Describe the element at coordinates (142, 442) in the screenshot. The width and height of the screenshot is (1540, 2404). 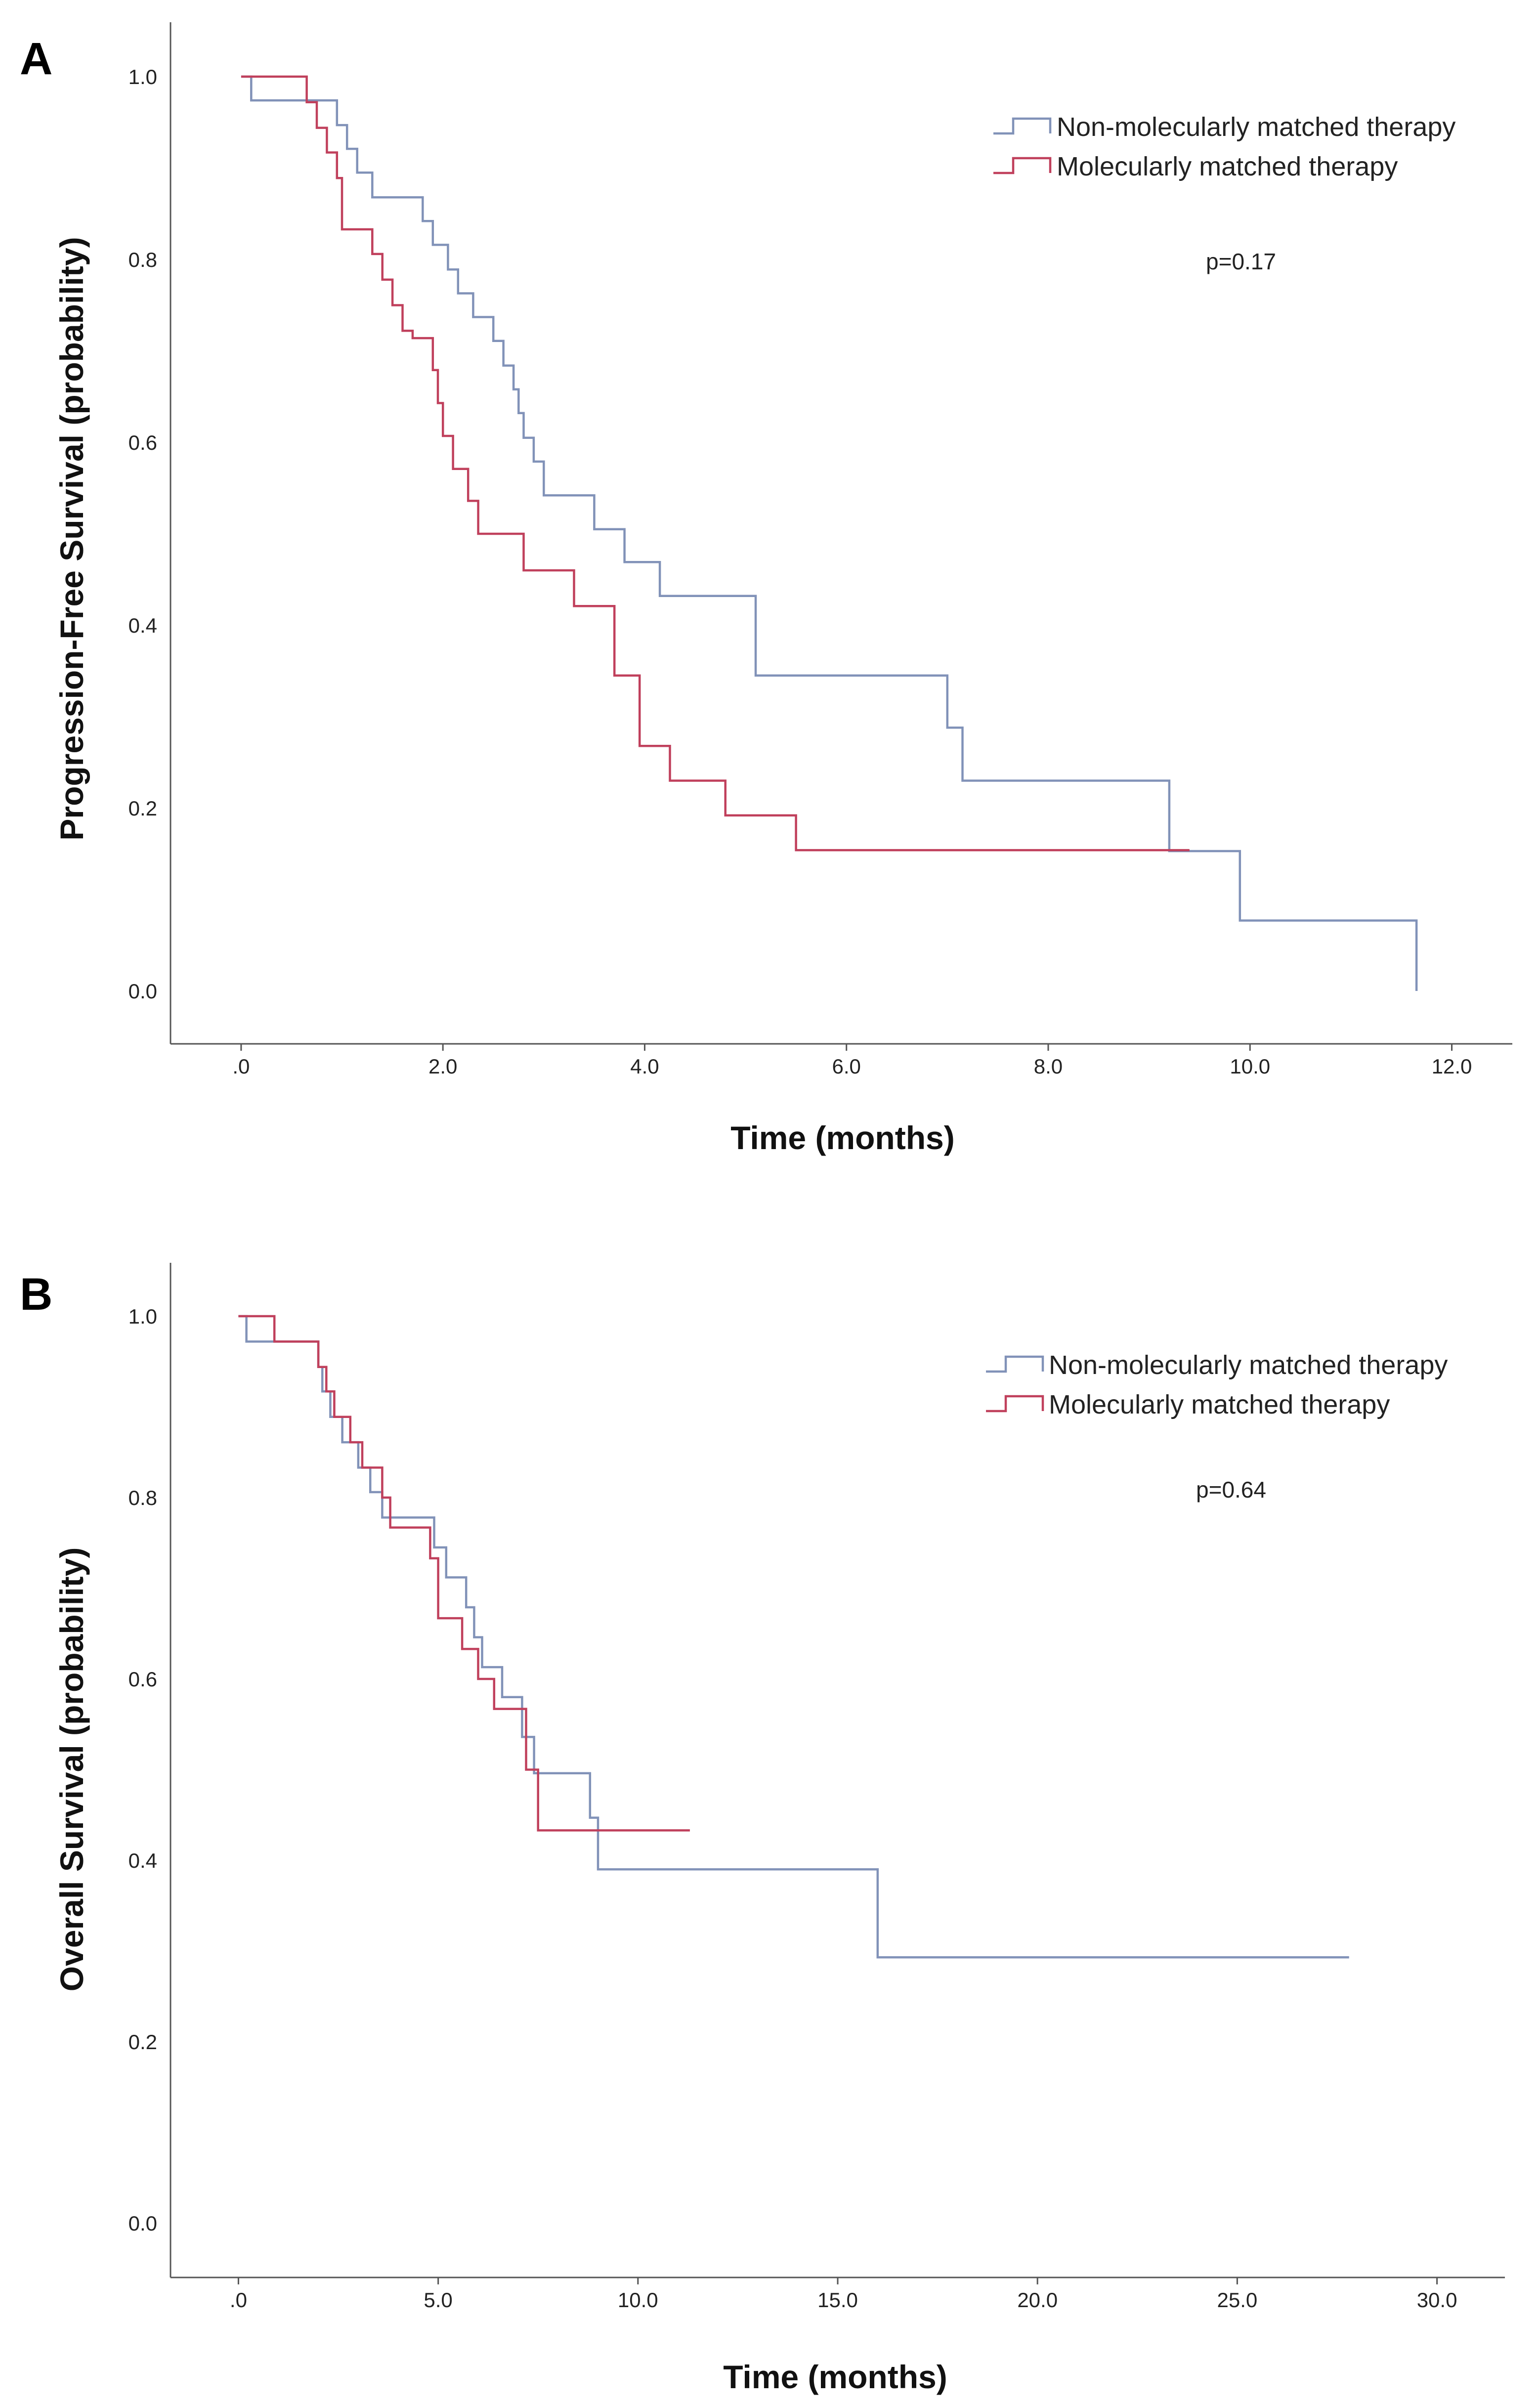
I see `panel-a-y-tick-label: 0.6` at that location.